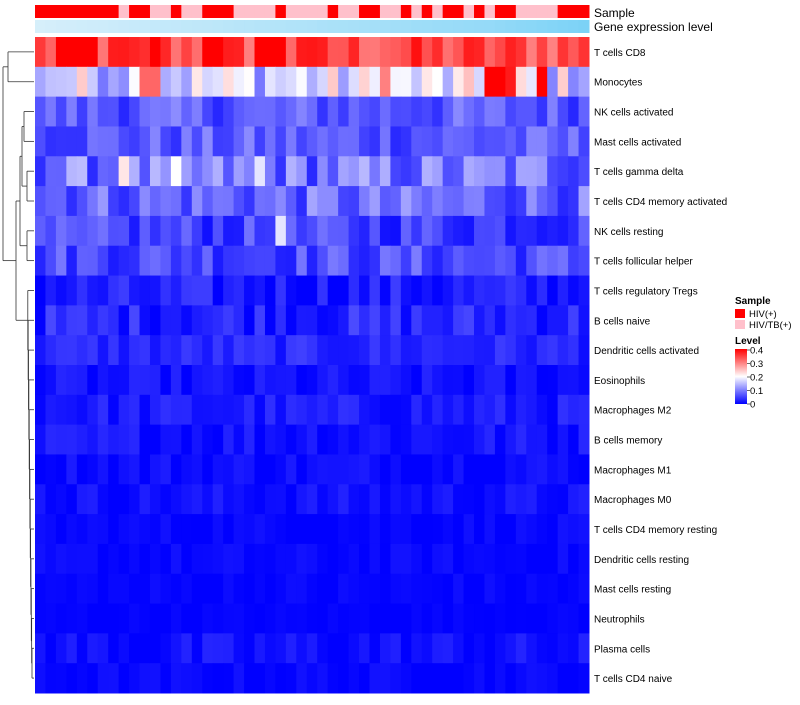 Image resolution: width=800 pixels, height=705 pixels. Describe the element at coordinates (312, 26) in the screenshot. I see `gene-expression-annotation-bar` at that location.